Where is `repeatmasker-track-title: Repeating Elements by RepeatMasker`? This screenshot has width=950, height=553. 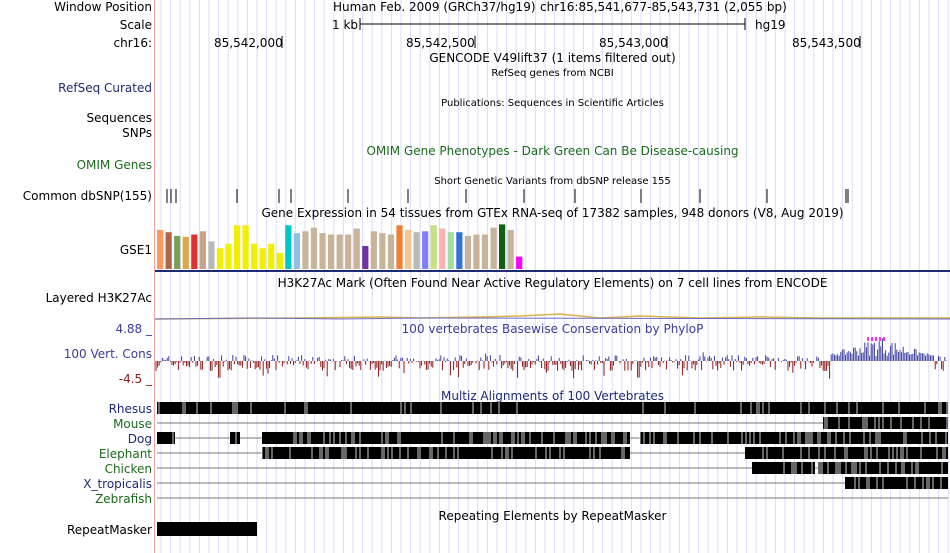 repeatmasker-track-title: Repeating Elements by RepeatMasker is located at coordinates (552, 516).